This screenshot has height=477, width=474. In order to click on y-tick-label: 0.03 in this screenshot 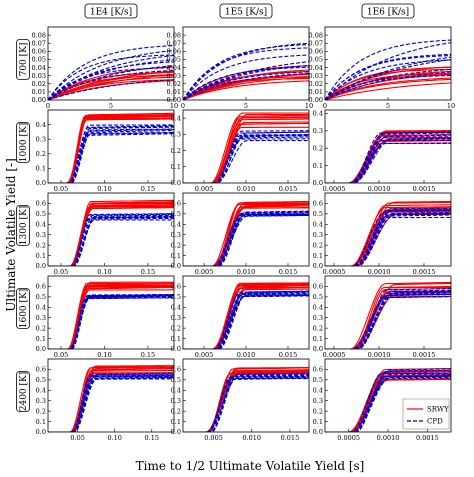, I will do `click(174, 76)`.